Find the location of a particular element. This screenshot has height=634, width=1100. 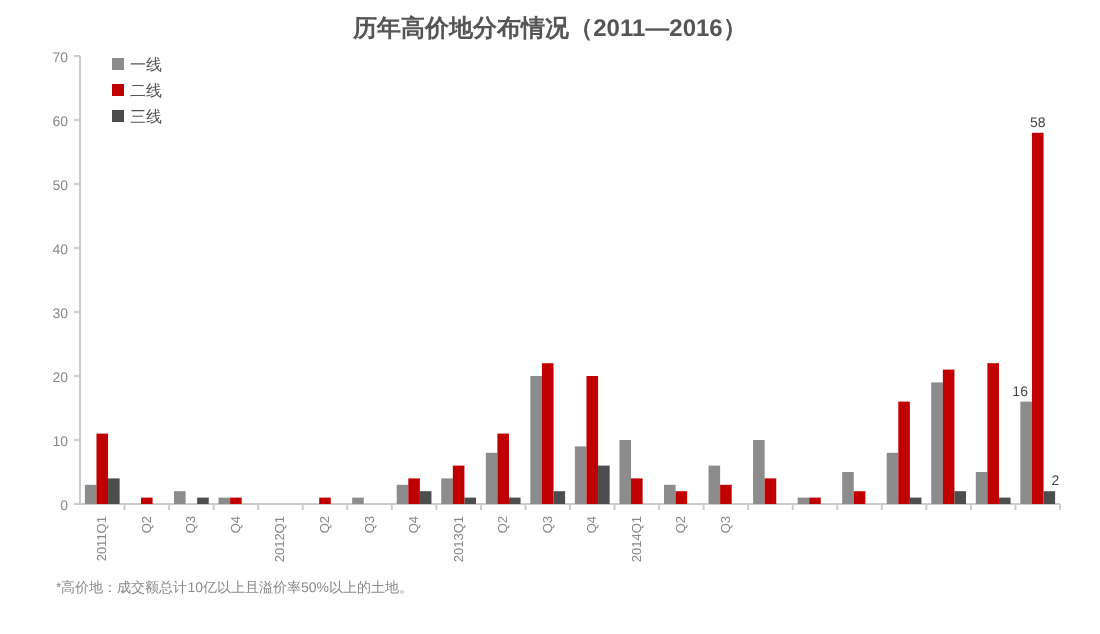

legend-label: 一线 is located at coordinates (146, 65).